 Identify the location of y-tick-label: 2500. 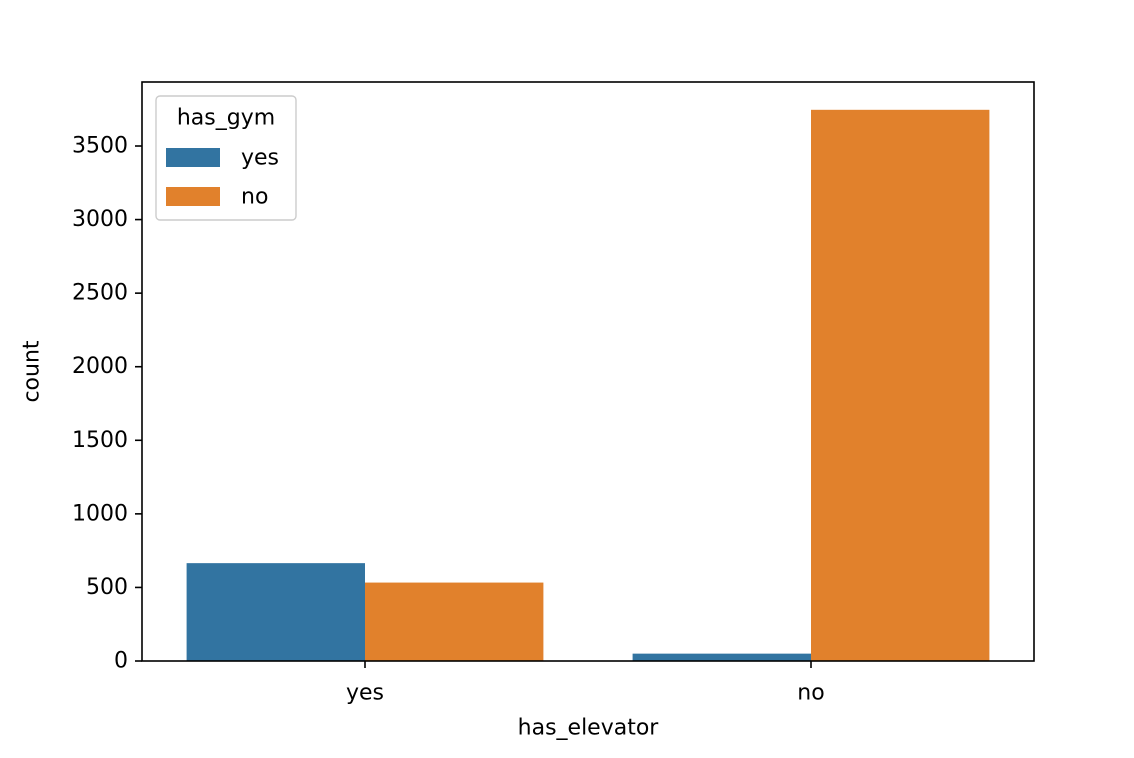
(100, 293).